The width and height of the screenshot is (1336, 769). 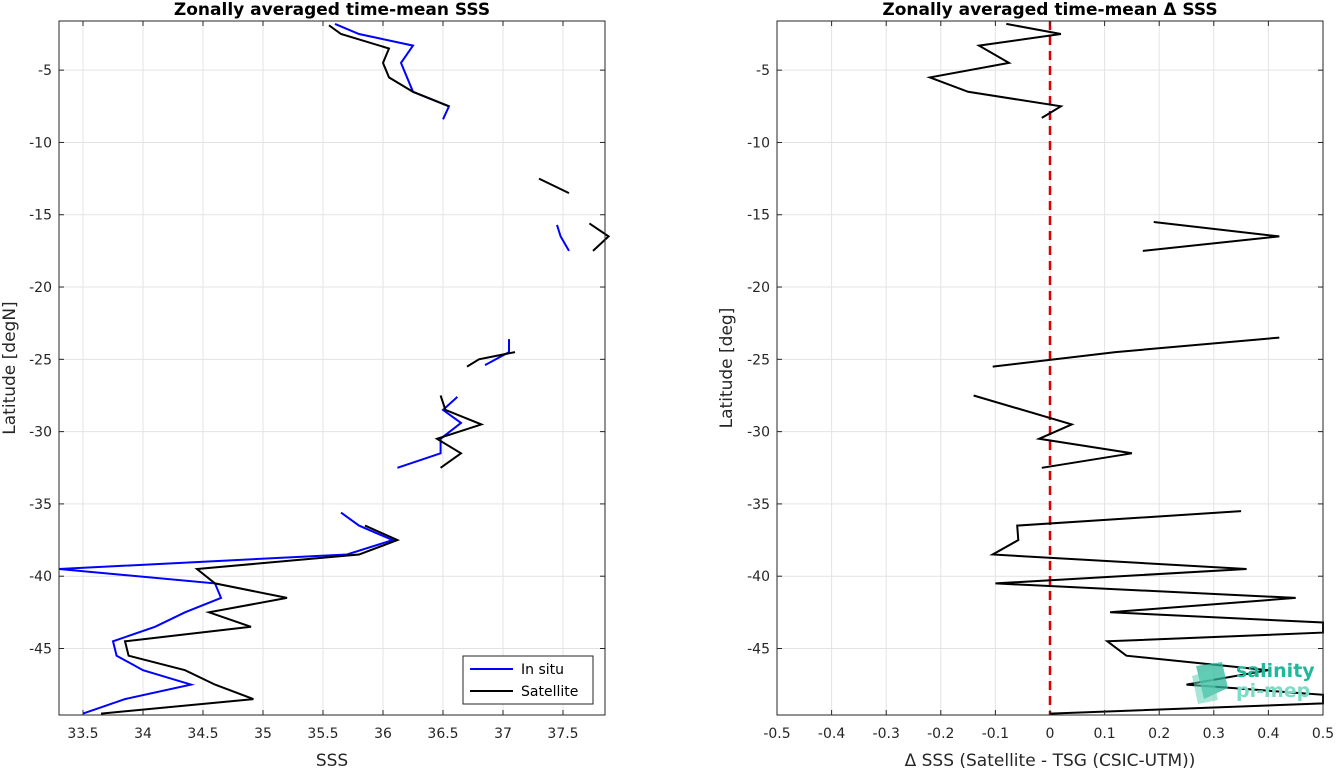 What do you see at coordinates (1214, 734) in the screenshot?
I see `x-tick-label: 0.3` at bounding box center [1214, 734].